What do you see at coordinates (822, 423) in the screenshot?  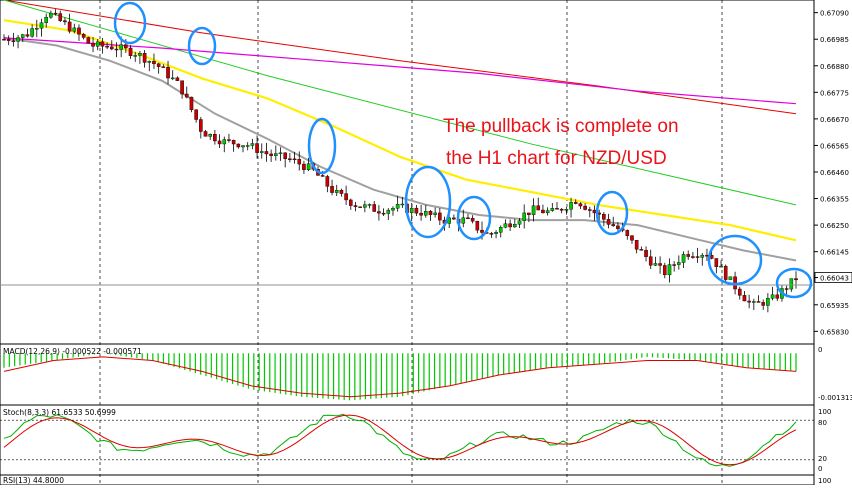 I see `stoch-tick-80: 80` at bounding box center [822, 423].